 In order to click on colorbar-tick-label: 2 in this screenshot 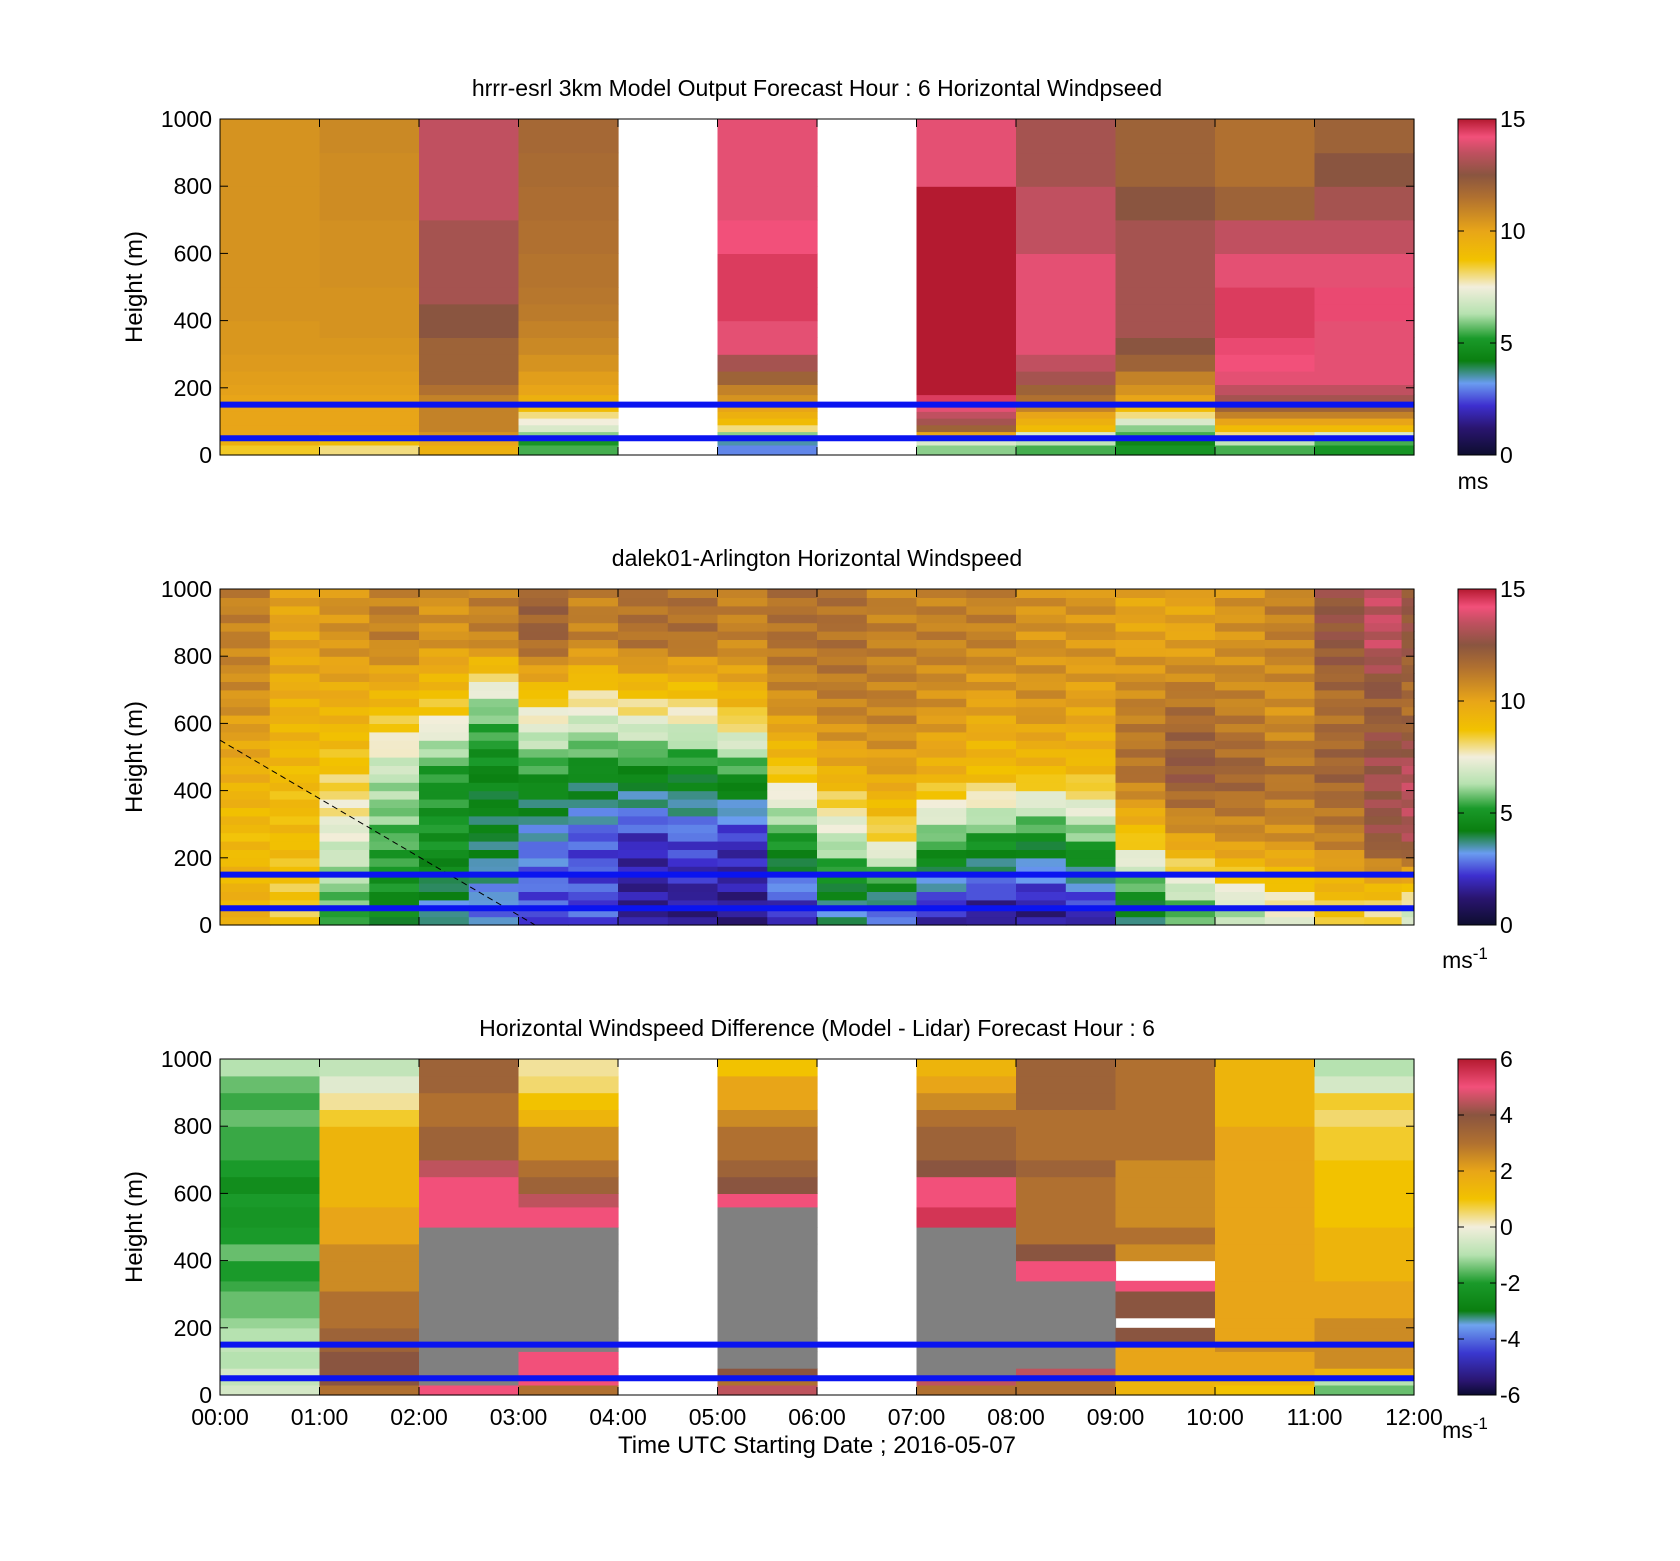, I will do `click(1506, 1171)`.